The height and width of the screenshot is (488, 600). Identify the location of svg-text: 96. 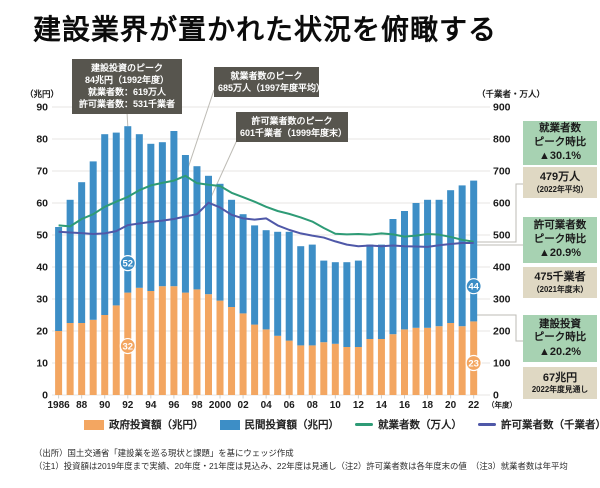
(174, 405).